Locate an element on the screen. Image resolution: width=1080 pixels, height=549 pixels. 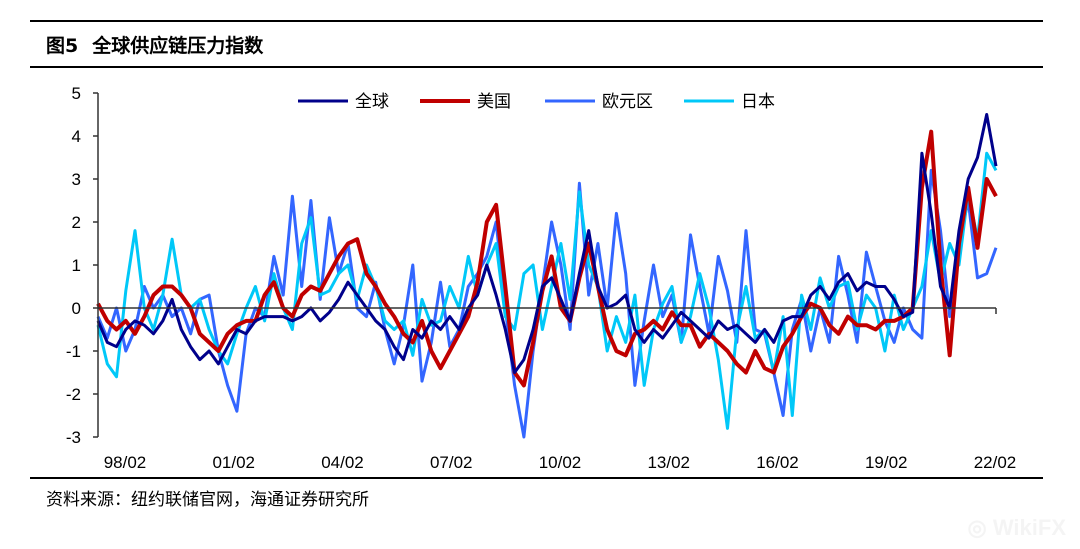
footer-rule is located at coordinates (536, 478).